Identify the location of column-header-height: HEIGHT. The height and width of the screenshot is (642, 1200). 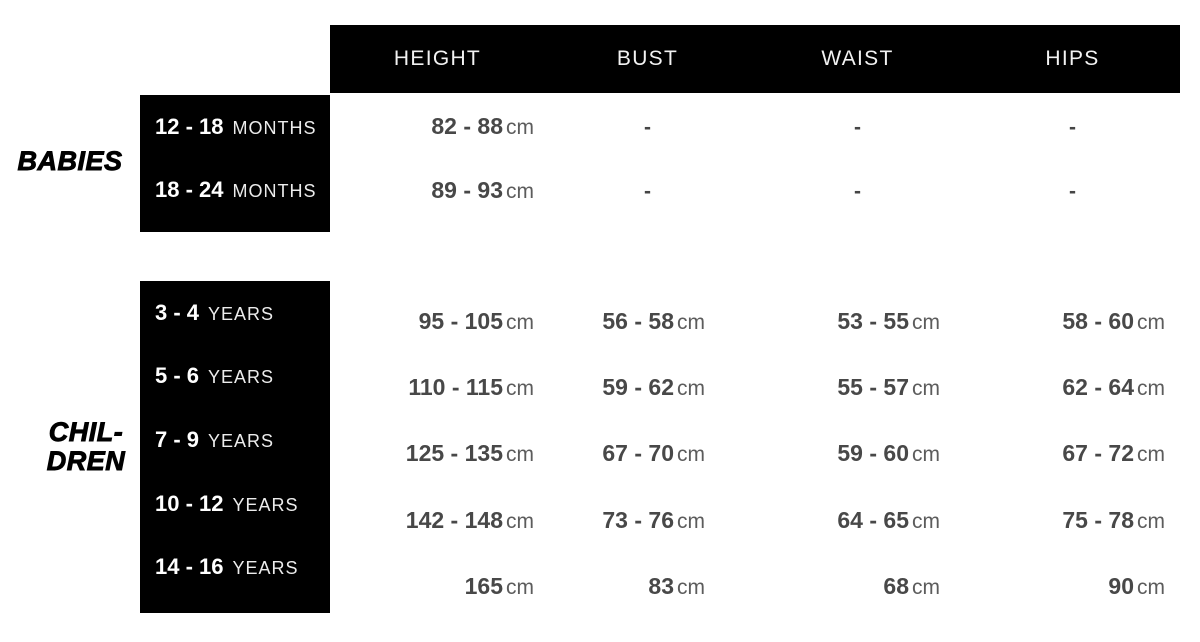
(437, 58).